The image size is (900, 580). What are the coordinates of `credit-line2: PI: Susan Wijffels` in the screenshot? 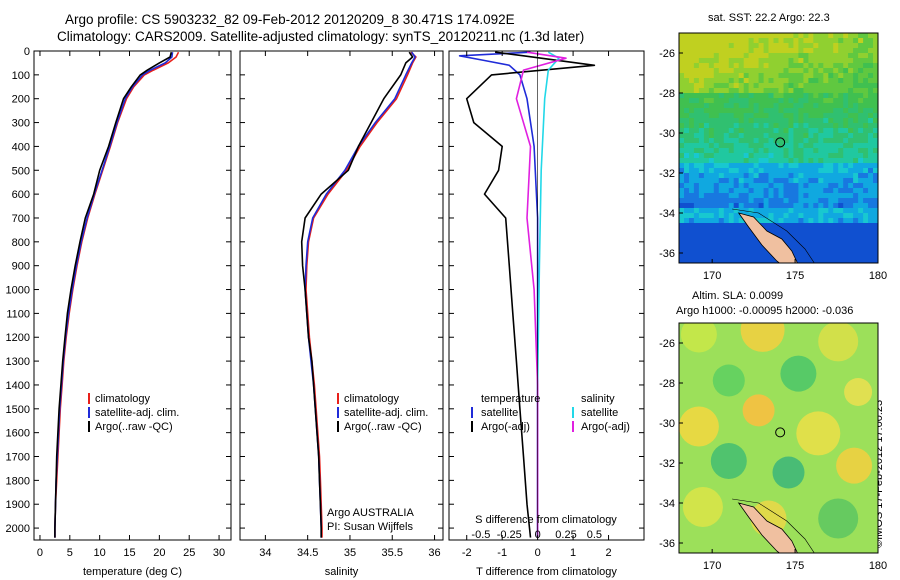 It's located at (370, 527).